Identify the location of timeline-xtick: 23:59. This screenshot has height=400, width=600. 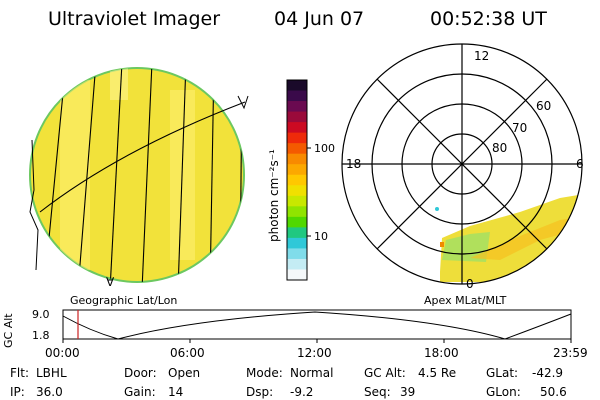
(570, 353).